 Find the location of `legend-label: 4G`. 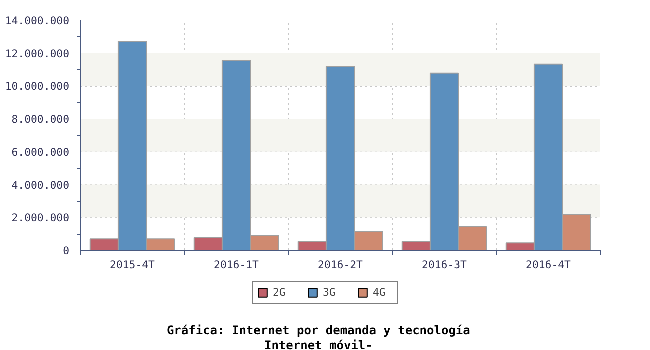

legend-label: 4G is located at coordinates (380, 292).